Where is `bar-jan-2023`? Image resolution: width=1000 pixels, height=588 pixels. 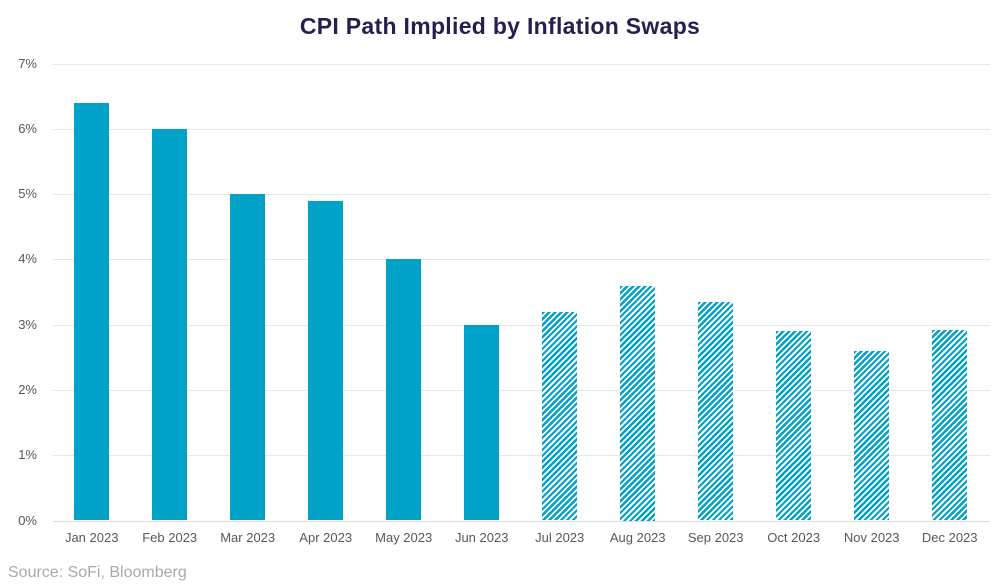
bar-jan-2023 is located at coordinates (92, 311).